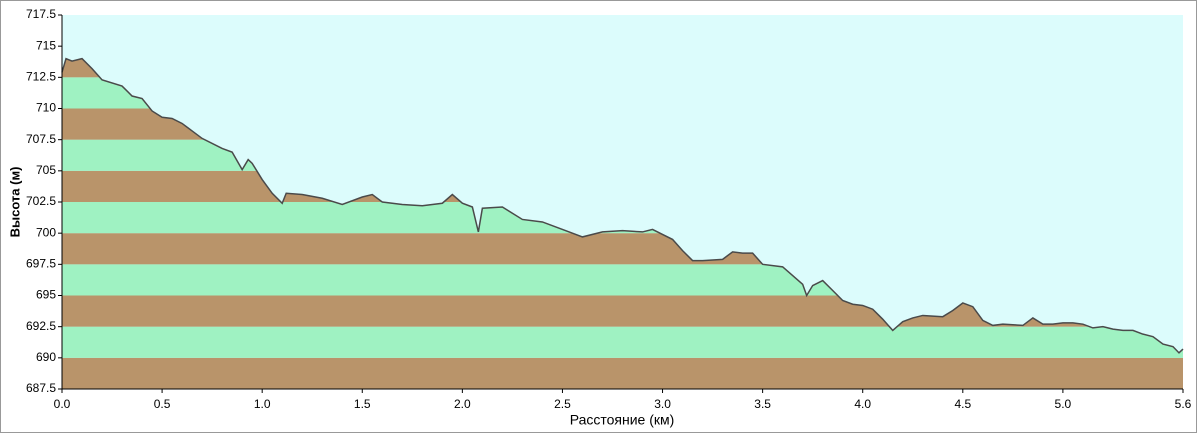 The width and height of the screenshot is (1197, 433). Describe the element at coordinates (262, 404) in the screenshot. I see `x-tick-label: 1.0` at that location.